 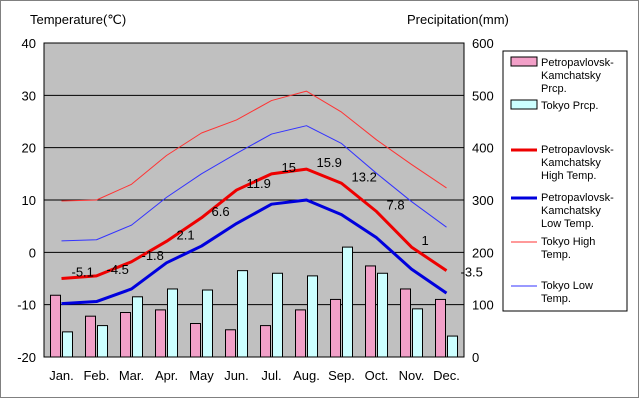 I want to click on data-label-10: 1, so click(x=425, y=240).